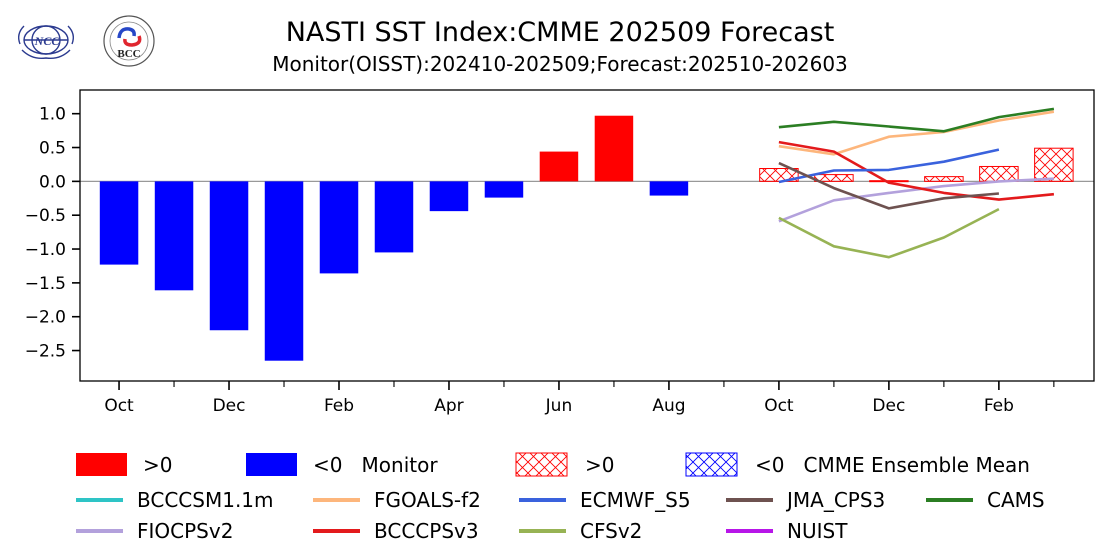  Describe the element at coordinates (889, 233) in the screenshot. I see `series-line-cfsv2` at that location.